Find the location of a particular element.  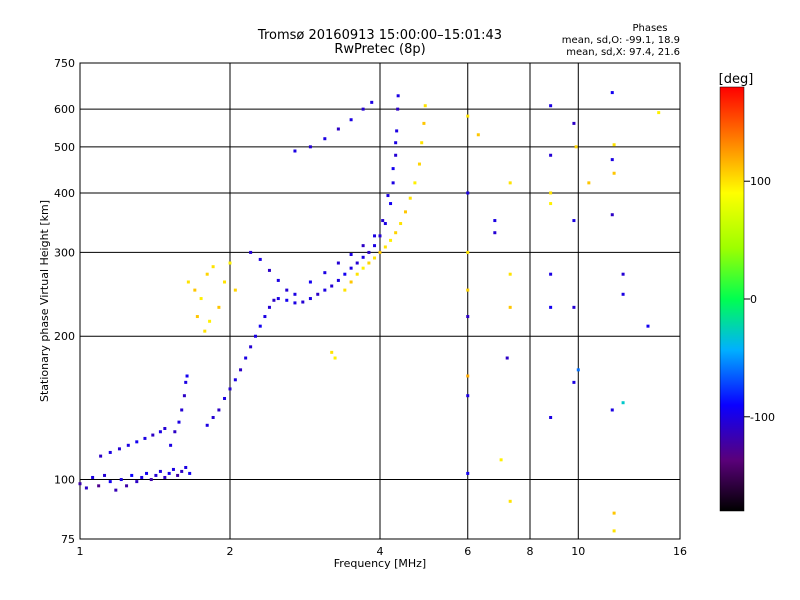

x-tick-label: 16 is located at coordinates (680, 551).